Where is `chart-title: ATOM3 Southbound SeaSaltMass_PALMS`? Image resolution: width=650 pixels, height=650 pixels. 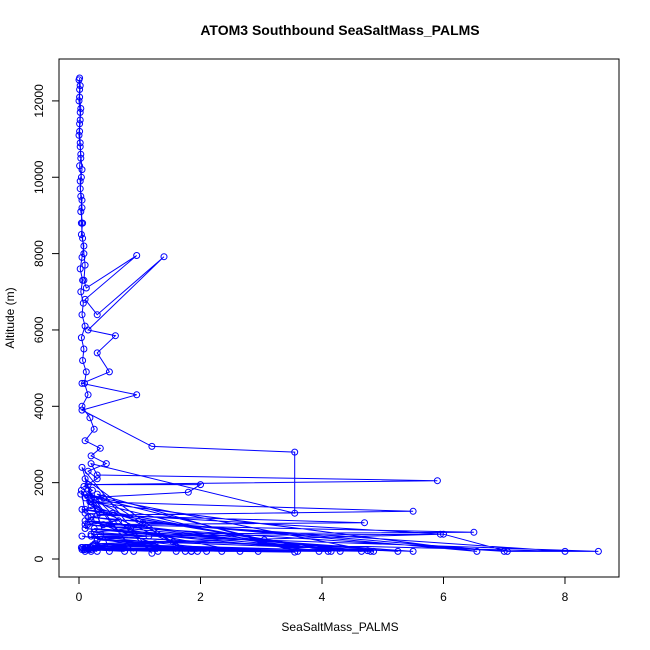
chart-title: ATOM3 Southbound SeaSaltMass_PALMS is located at coordinates (339, 30).